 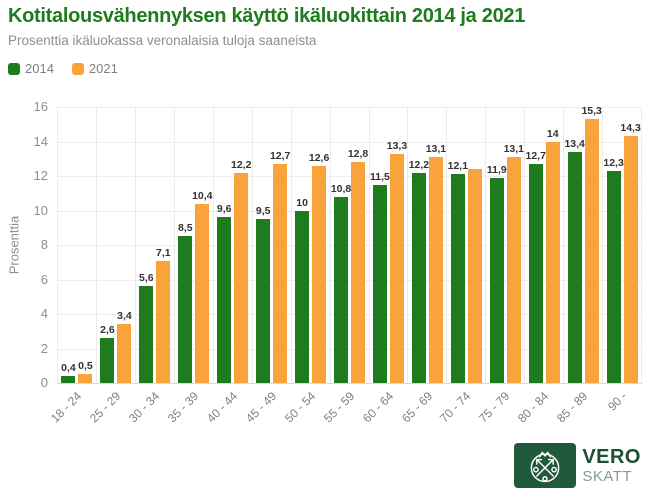 I want to click on x-axis-tick-label: 50 - 54, so click(x=299, y=407).